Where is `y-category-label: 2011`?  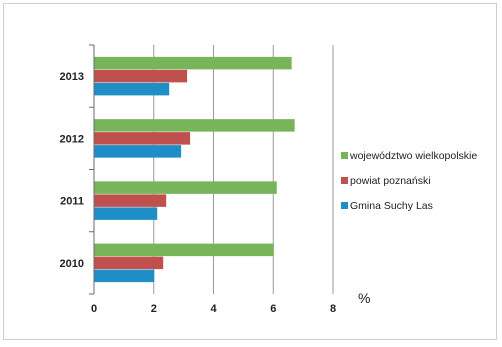 y-category-label: 2011 is located at coordinates (72, 202).